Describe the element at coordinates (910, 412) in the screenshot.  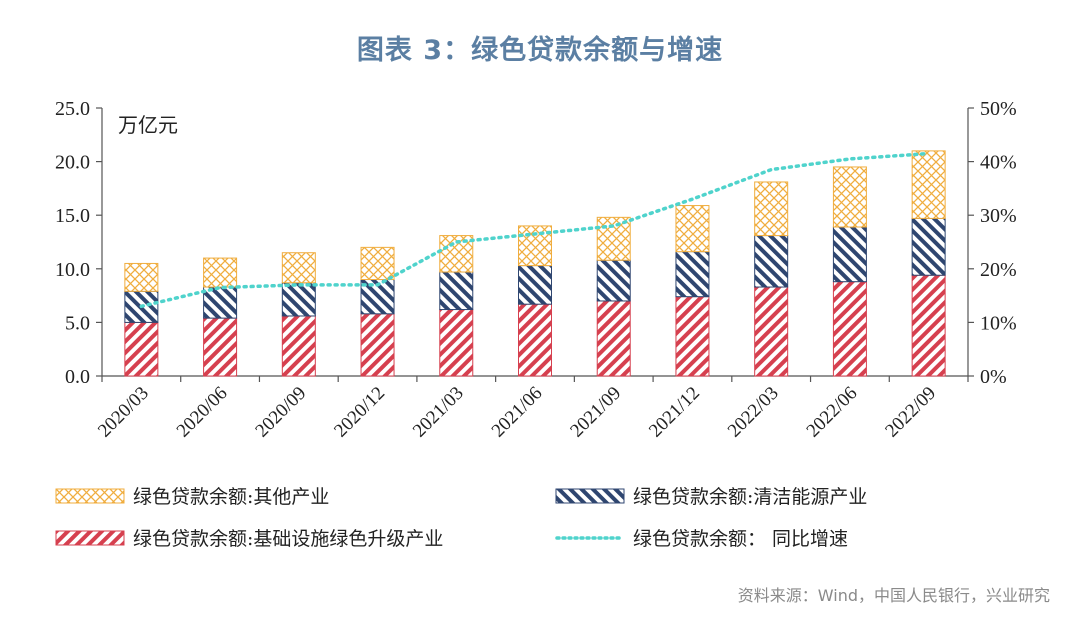
I see `x-tick-label: 2022/09` at that location.